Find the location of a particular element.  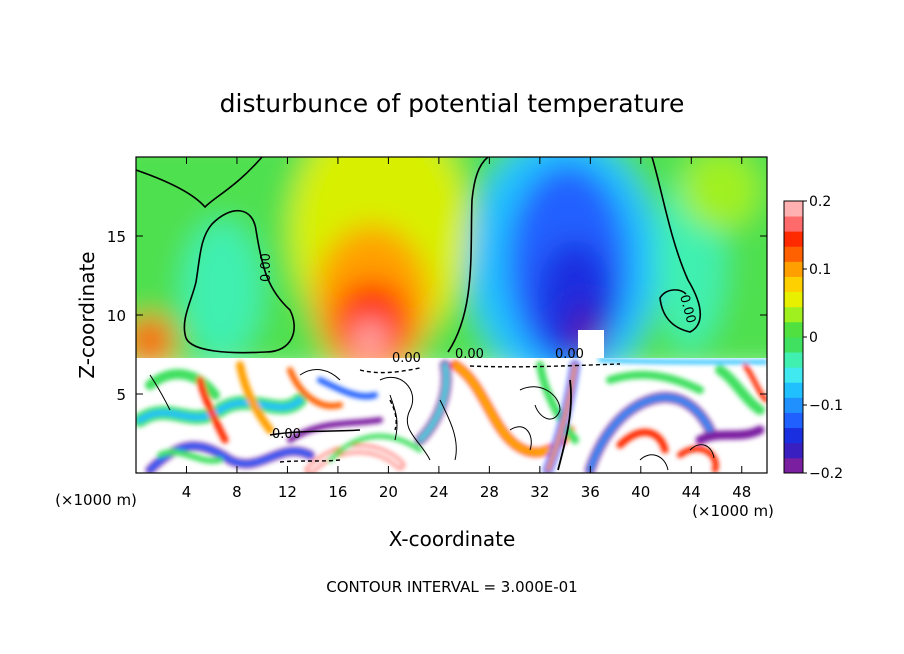

contour-interval-note: CONTOUR INTERVAL = 3.000E-01 is located at coordinates (451, 587).